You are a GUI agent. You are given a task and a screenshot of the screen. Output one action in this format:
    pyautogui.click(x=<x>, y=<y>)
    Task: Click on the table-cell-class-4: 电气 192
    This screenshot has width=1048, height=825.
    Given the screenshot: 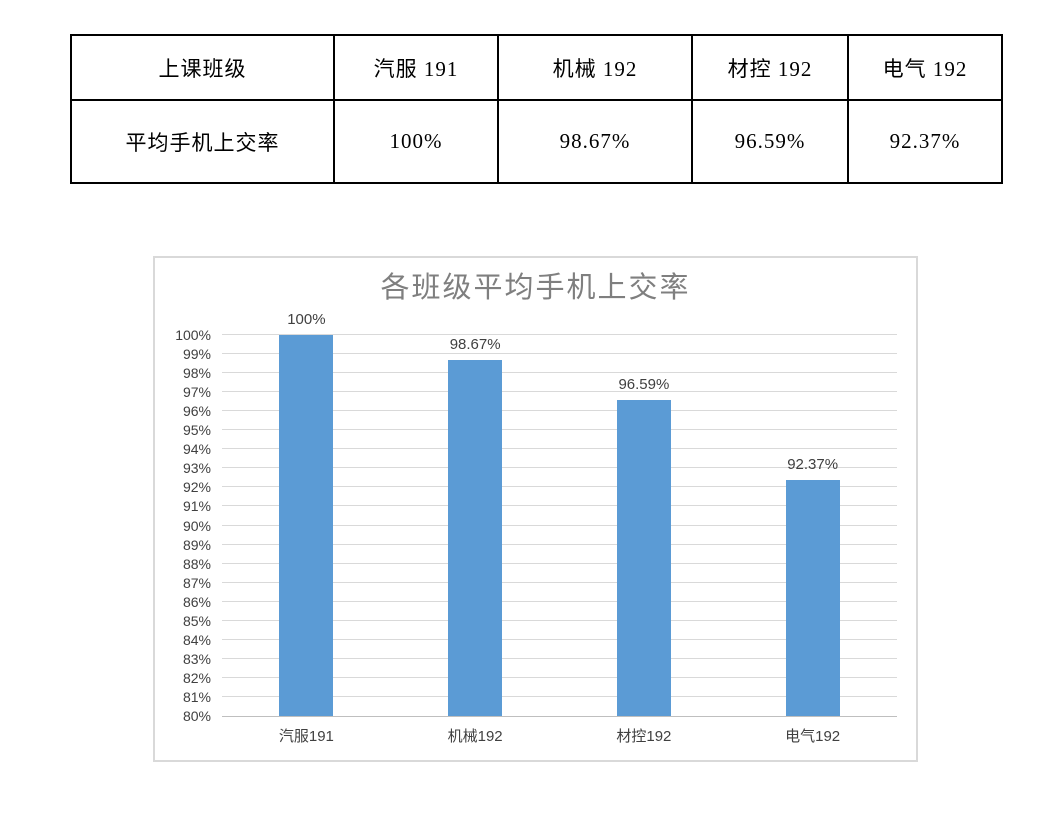 What is the action you would take?
    pyautogui.click(x=925, y=67)
    